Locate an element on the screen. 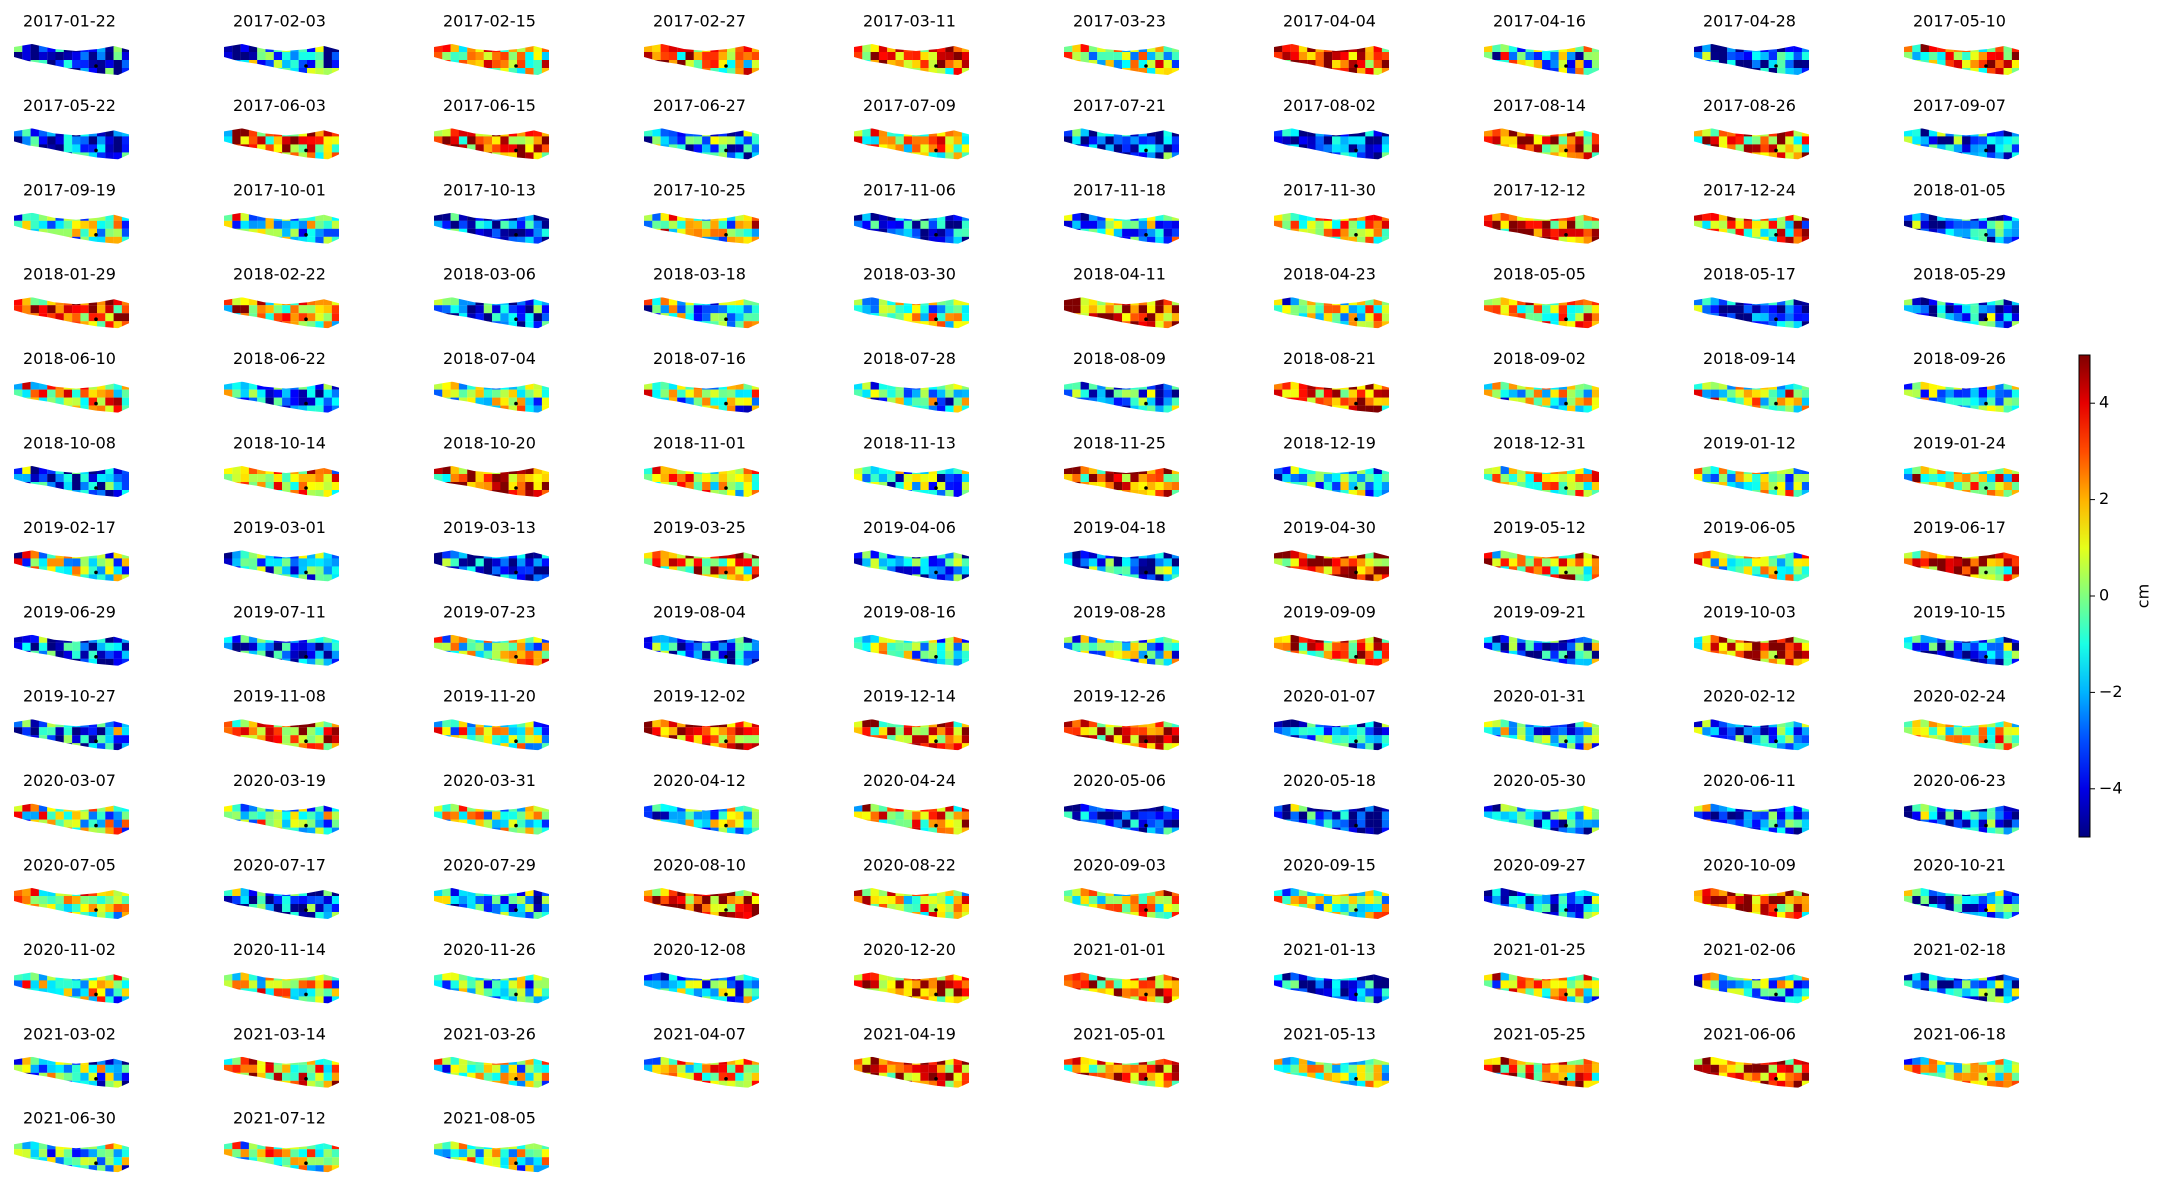  panel-title: 2018-07-04 is located at coordinates (489, 358).